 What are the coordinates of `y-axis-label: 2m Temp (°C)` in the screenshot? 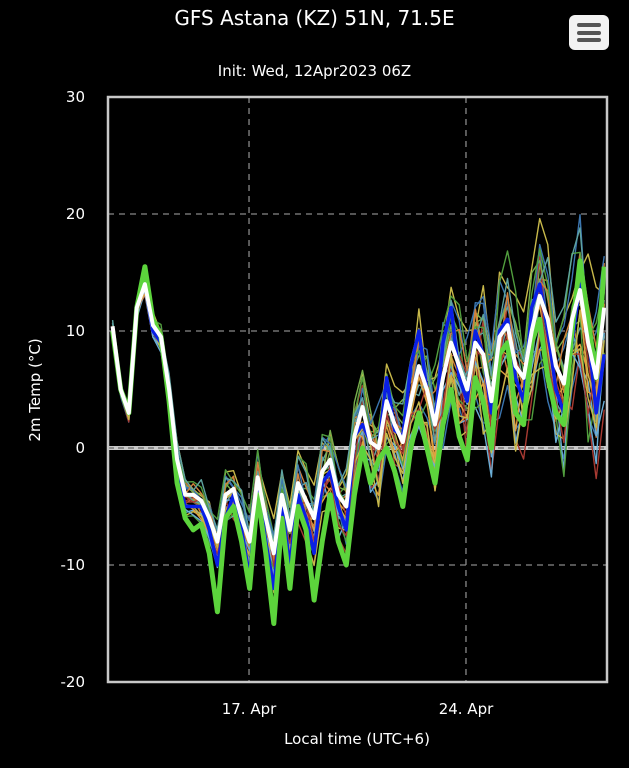 It's located at (35, 389).